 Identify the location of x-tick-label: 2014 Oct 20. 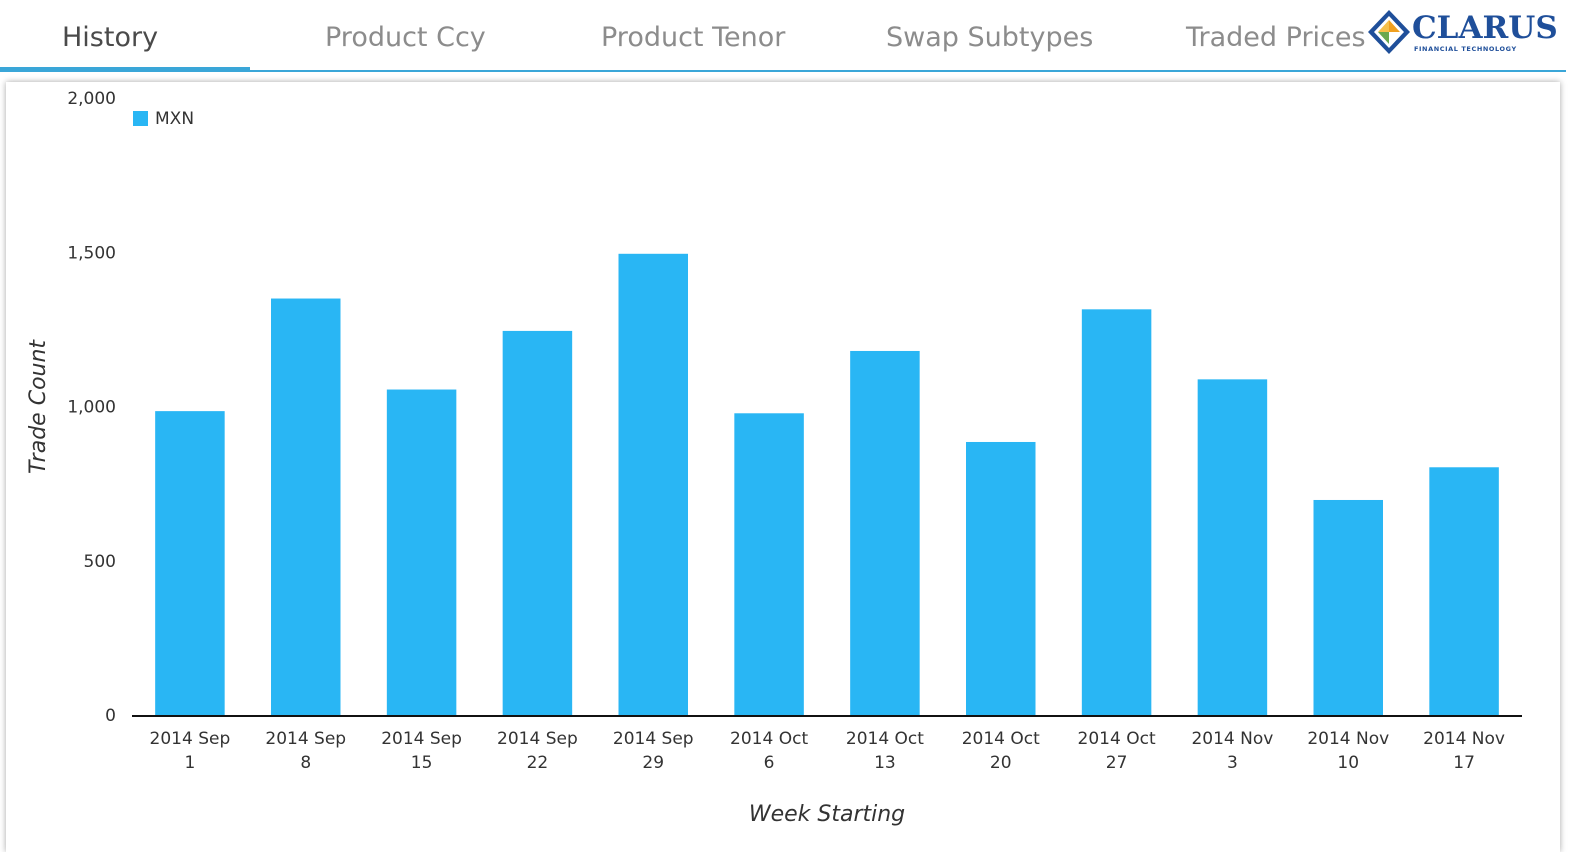
(1001, 751).